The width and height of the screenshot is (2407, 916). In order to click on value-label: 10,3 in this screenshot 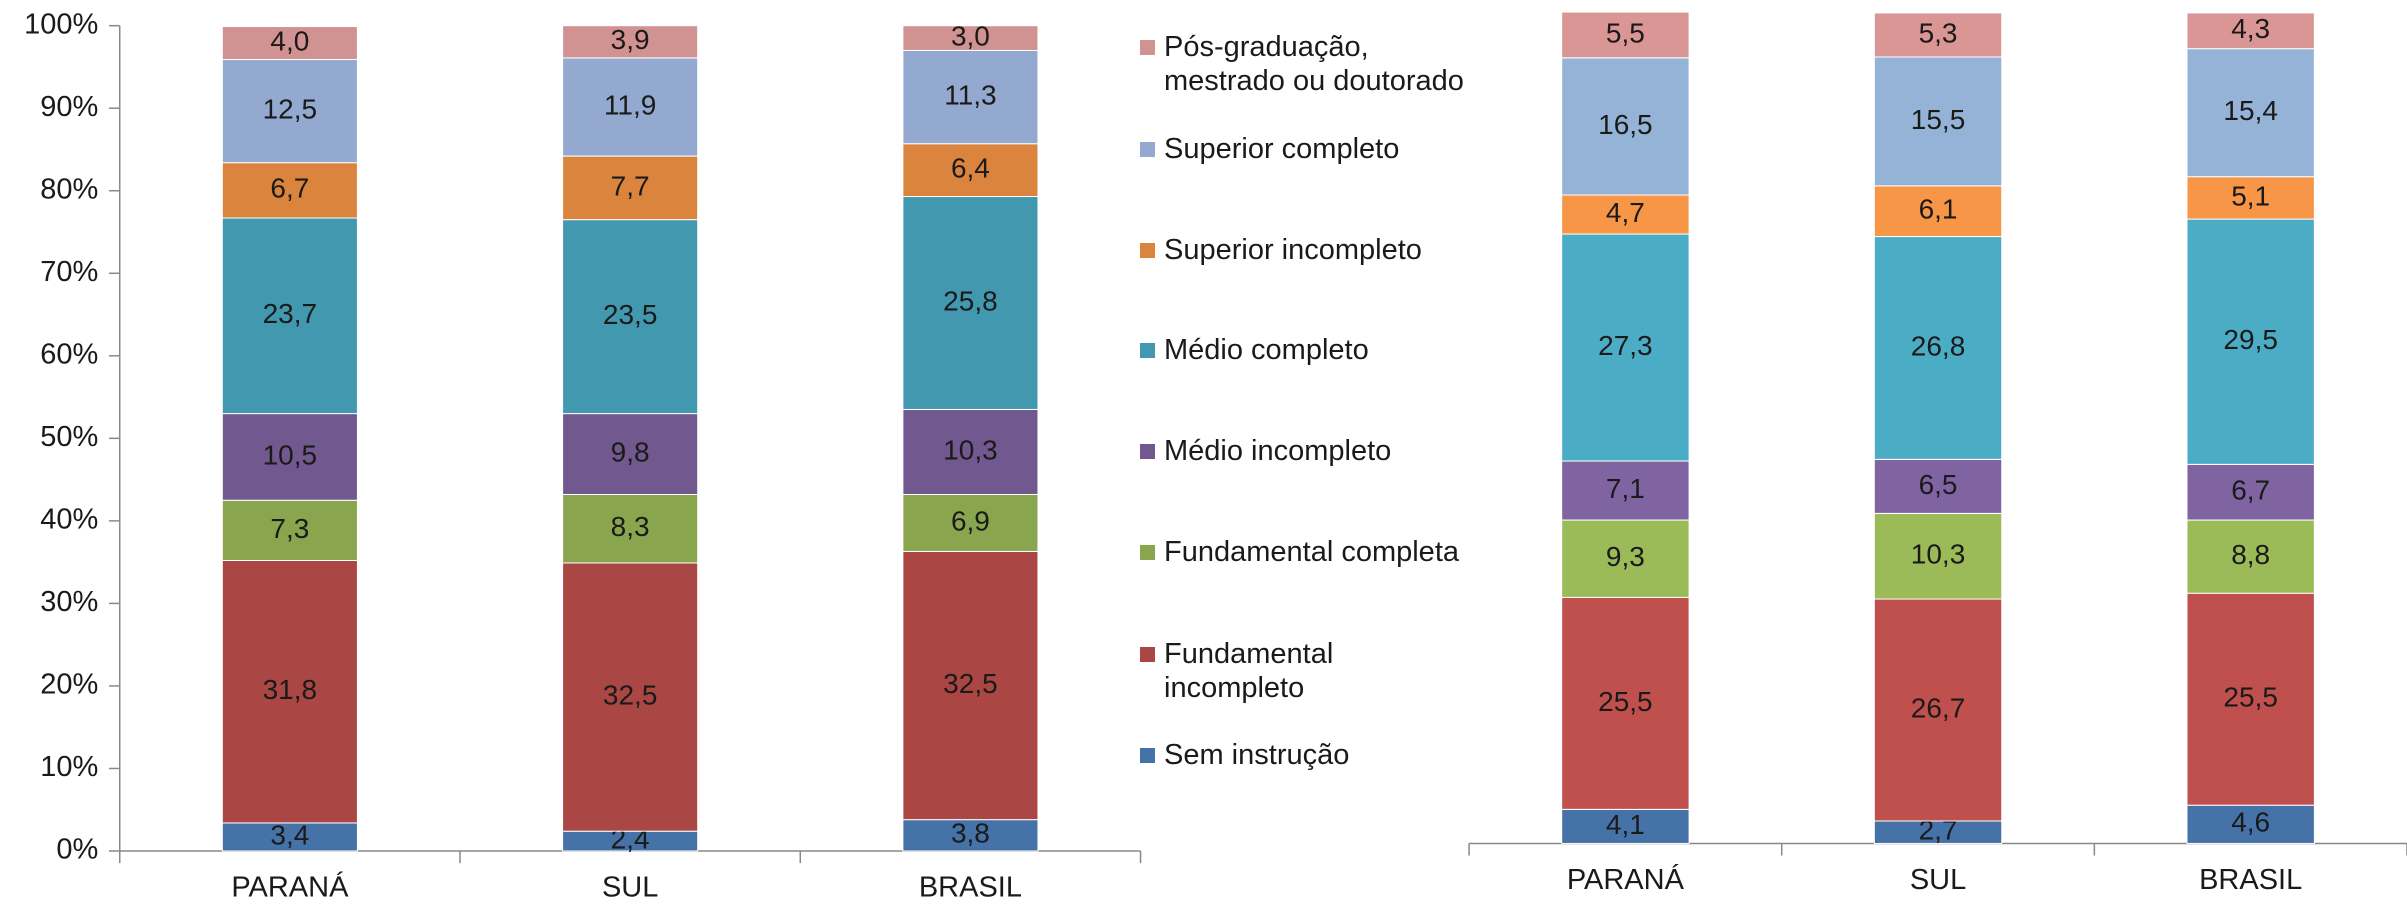, I will do `click(970, 449)`.